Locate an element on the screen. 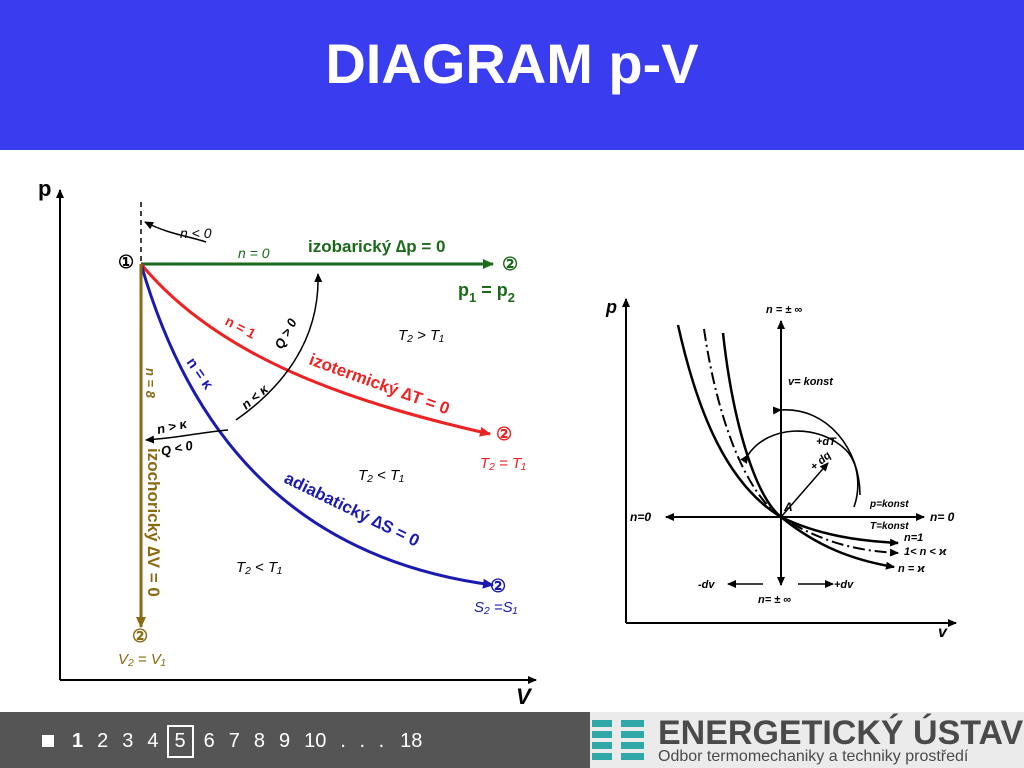 This screenshot has height=768, width=1024. page-ellipsis: . . . is located at coordinates (364, 740).